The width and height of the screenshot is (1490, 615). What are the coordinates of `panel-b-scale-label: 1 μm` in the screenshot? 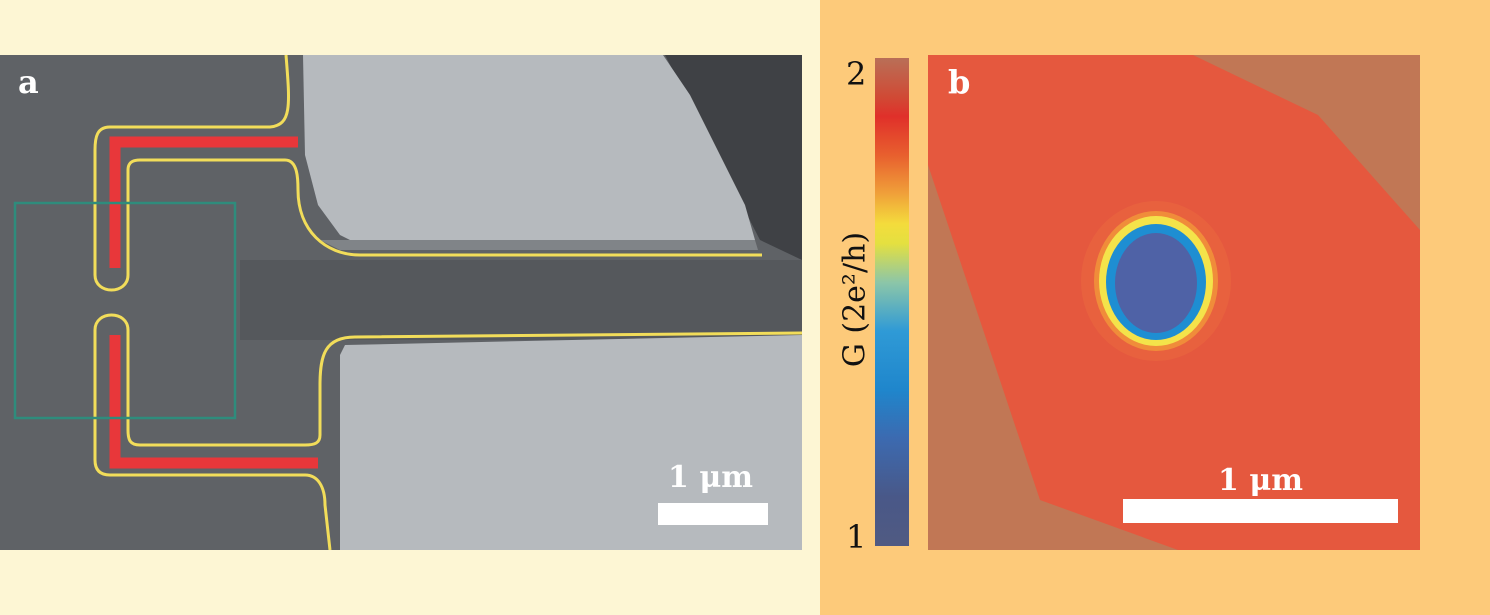 It's located at (1261, 480).